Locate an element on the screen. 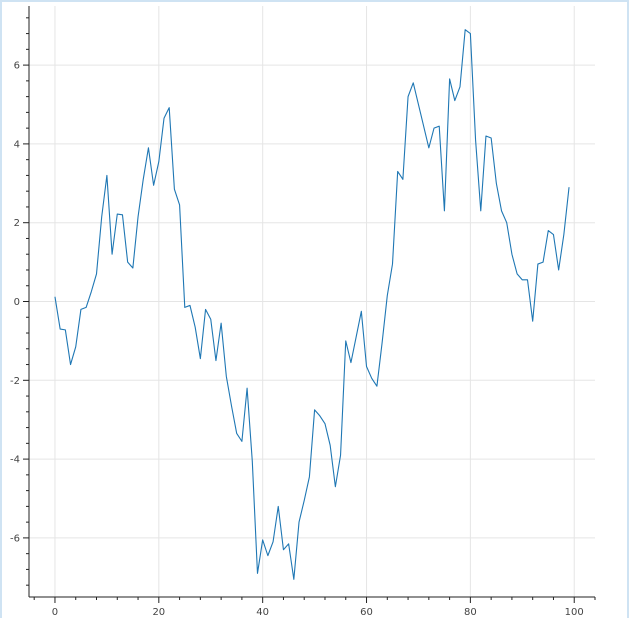 The width and height of the screenshot is (629, 618). y-tick-label: -6 is located at coordinates (15, 538).